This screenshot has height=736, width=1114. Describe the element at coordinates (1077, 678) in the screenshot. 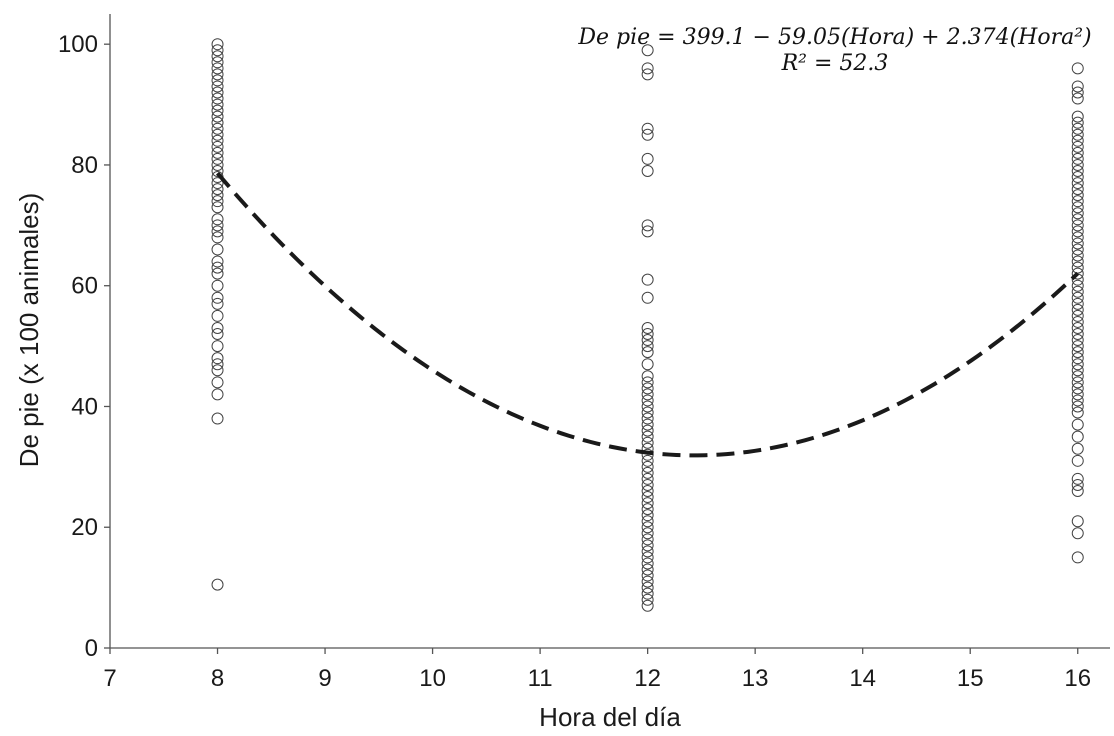

I see `x-tick-label: 16` at that location.